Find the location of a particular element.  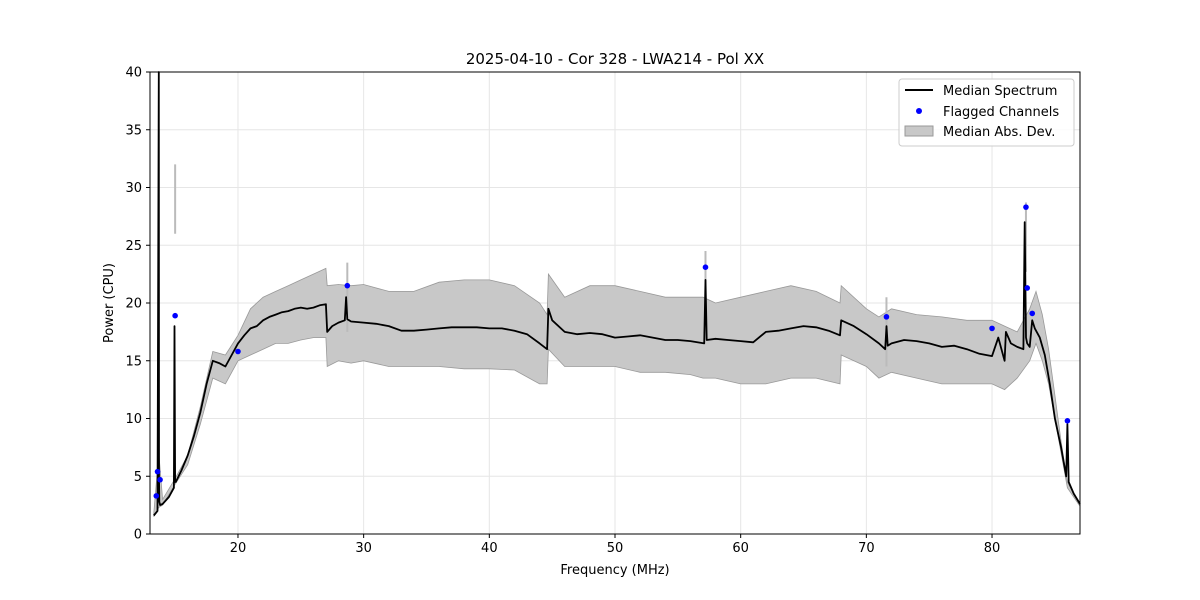

legend-median-label: Median Spectrum is located at coordinates (1000, 91).